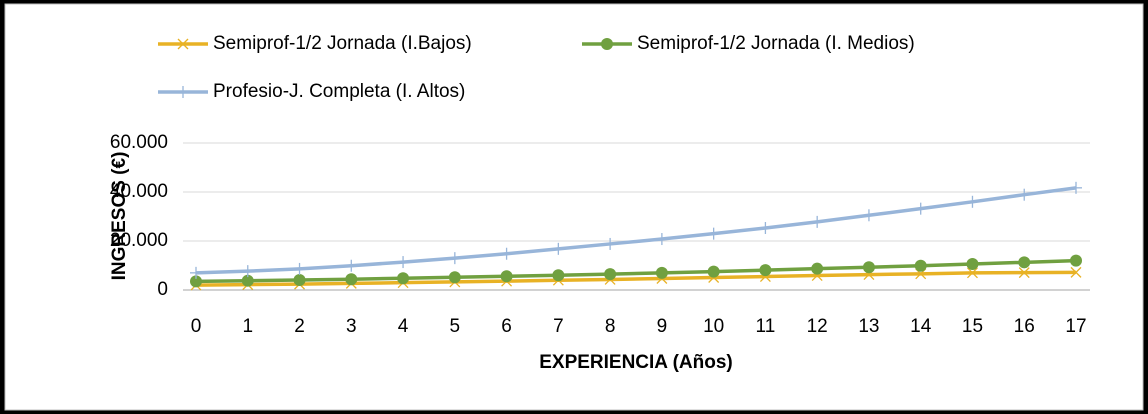  What do you see at coordinates (972, 326) in the screenshot?
I see `x-tick-label: 15` at bounding box center [972, 326].